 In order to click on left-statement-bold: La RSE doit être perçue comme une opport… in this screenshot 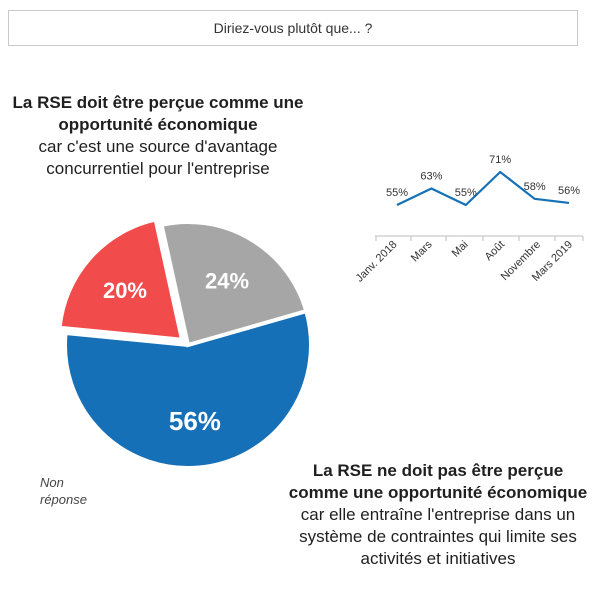, I will do `click(158, 113)`.